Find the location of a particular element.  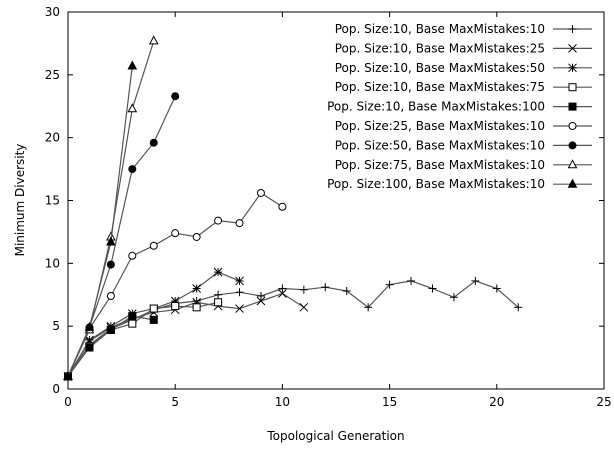

y-tick-label-3: 15 is located at coordinates (52, 201).